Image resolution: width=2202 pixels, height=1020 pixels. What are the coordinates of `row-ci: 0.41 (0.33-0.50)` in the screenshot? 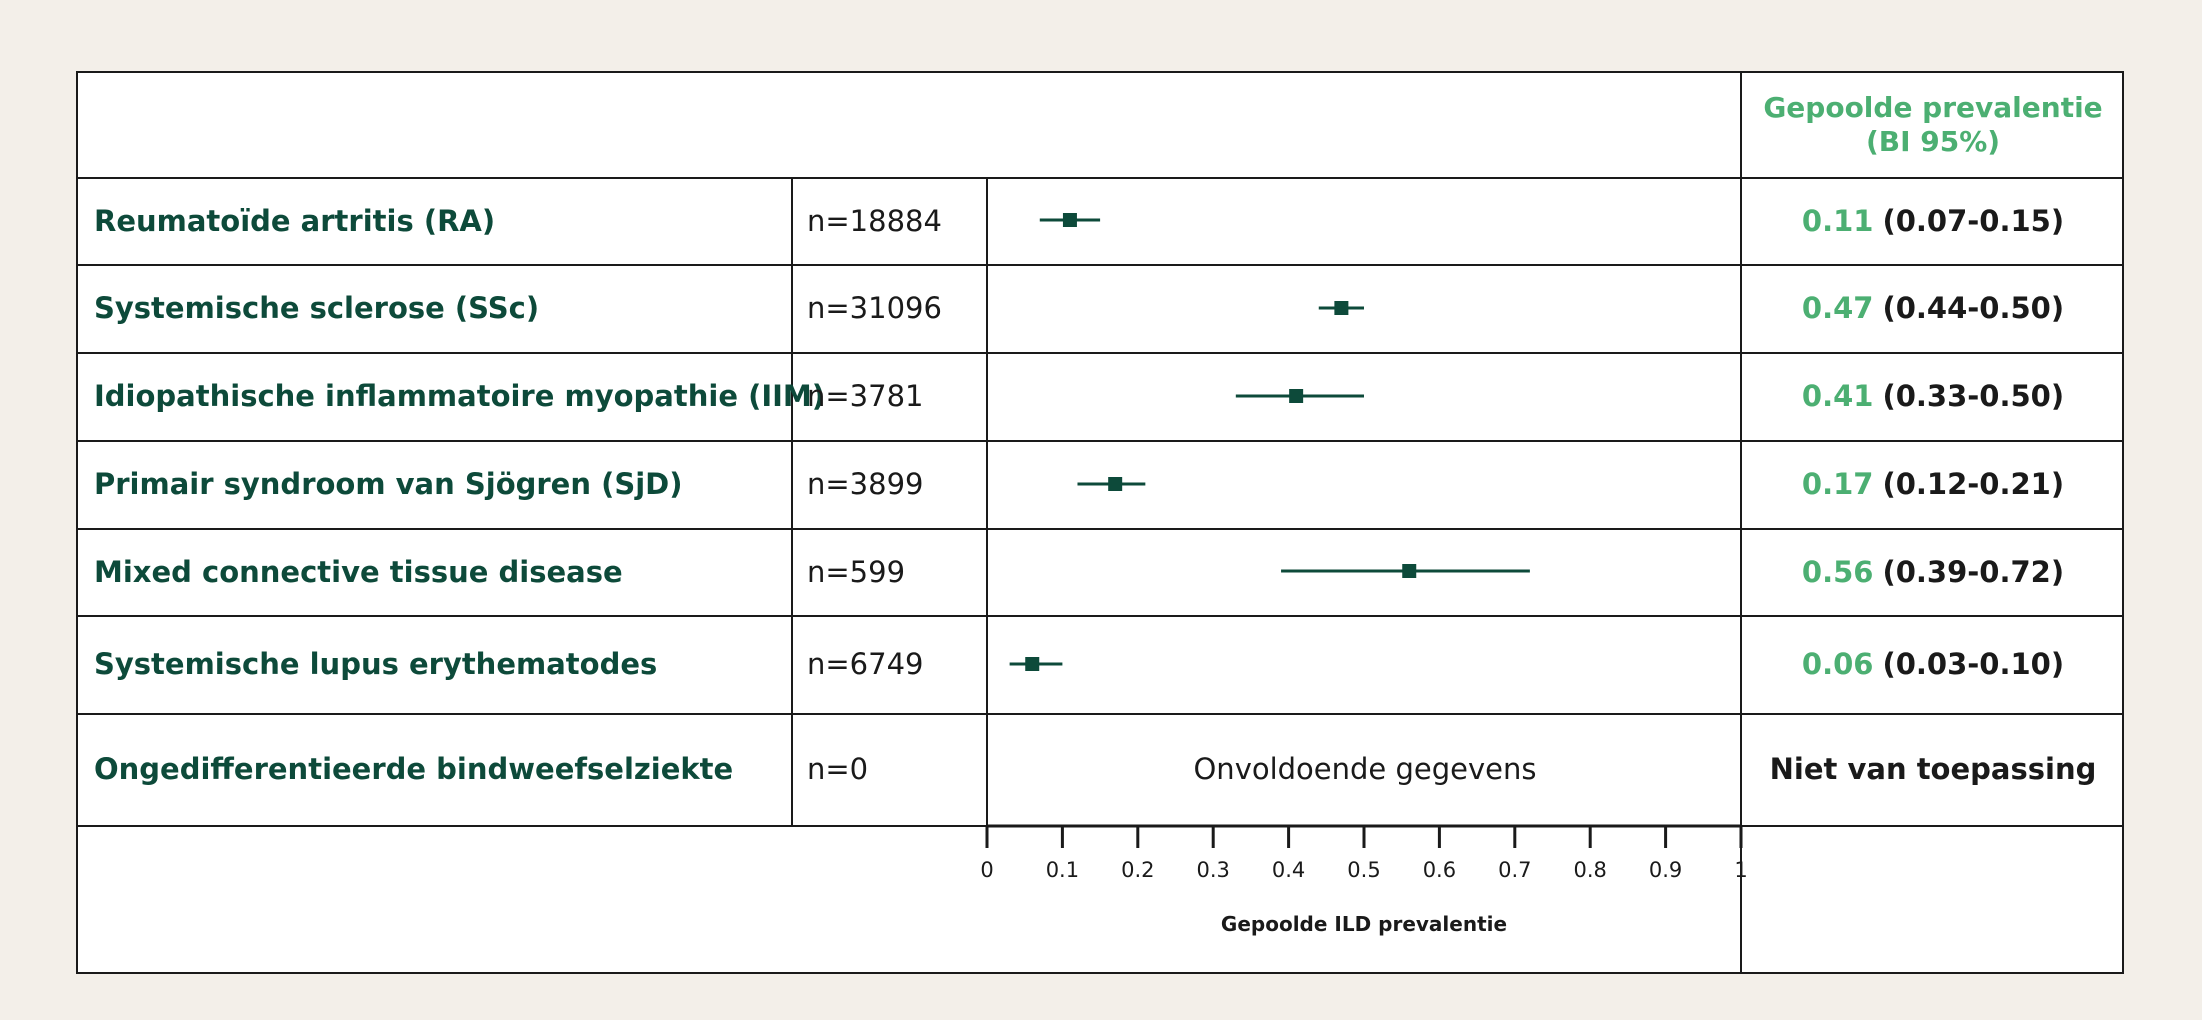 It's located at (1933, 396).